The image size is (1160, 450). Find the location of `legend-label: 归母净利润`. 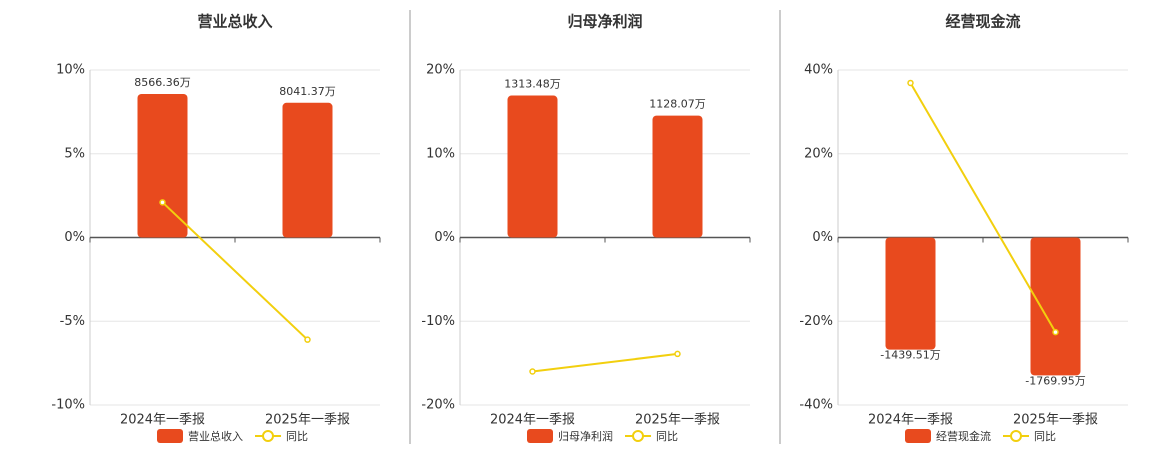

legend-label: 归母净利润 is located at coordinates (585, 436).